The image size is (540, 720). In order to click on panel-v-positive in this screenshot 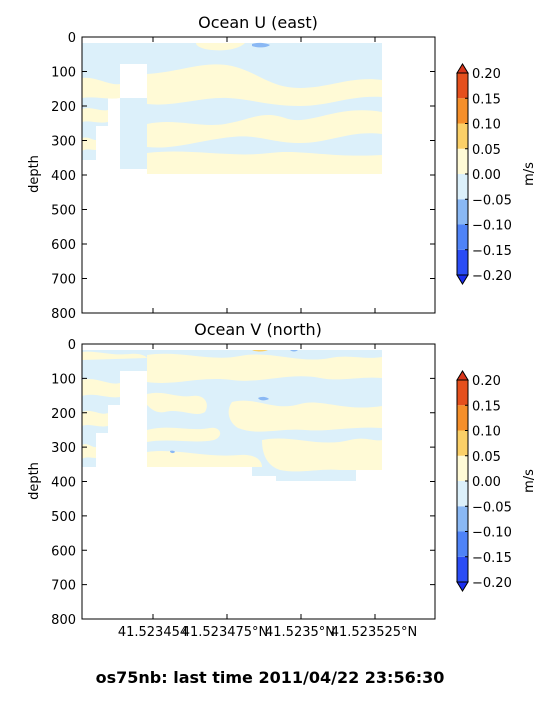, I will do `click(264, 412)`.